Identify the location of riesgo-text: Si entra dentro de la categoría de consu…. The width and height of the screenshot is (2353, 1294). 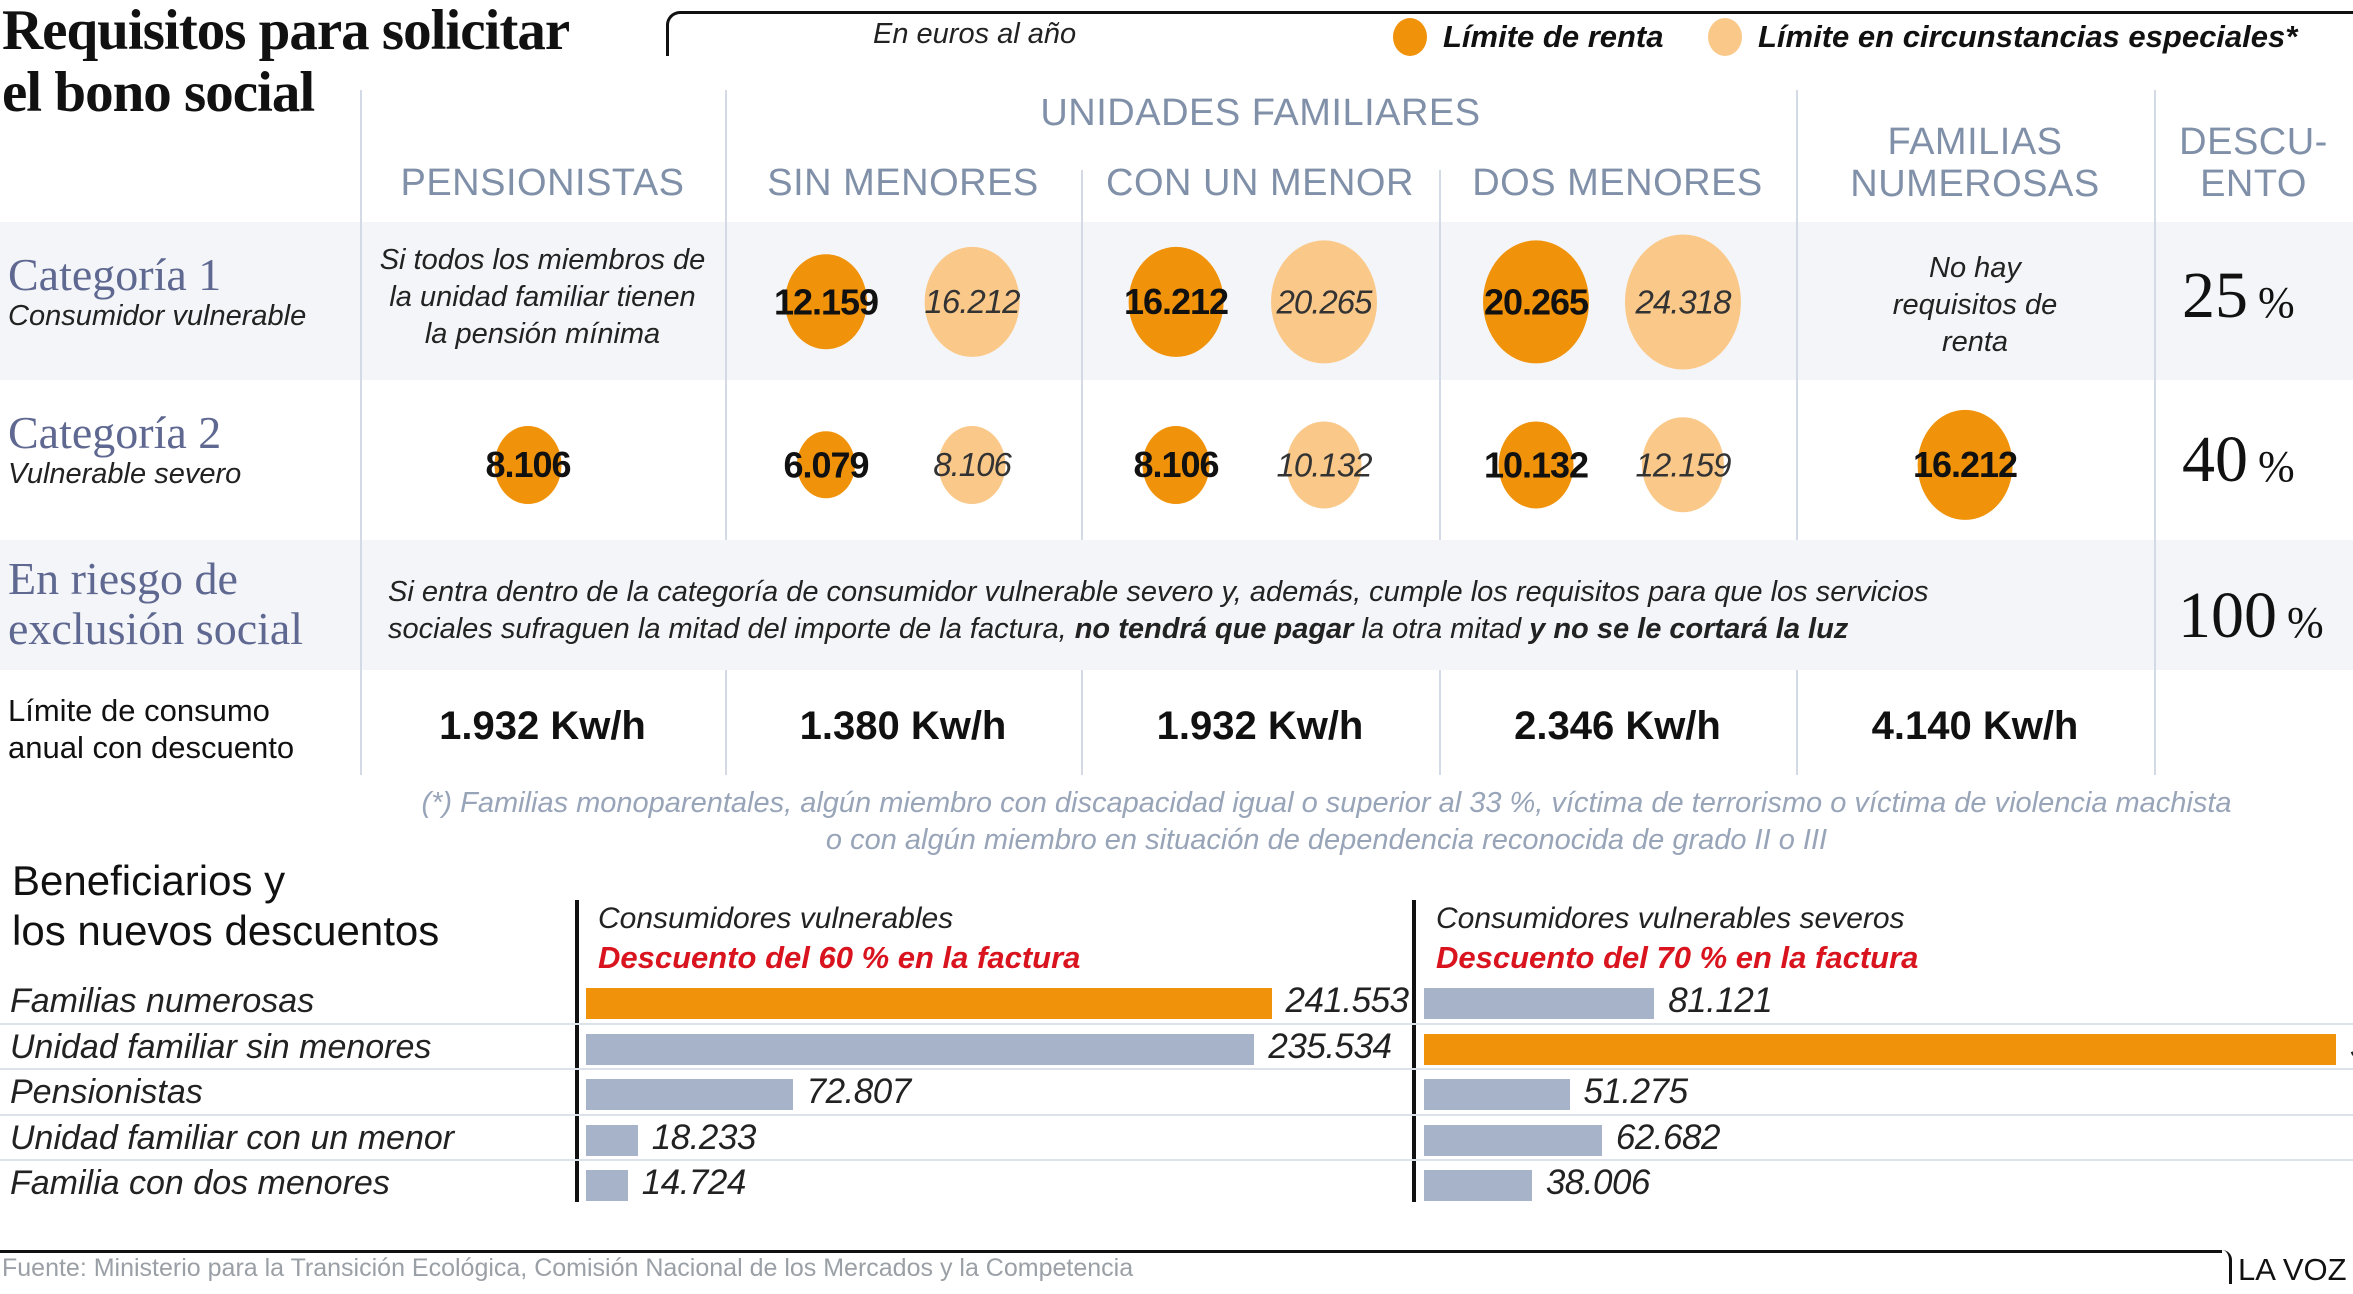
(1158, 611).